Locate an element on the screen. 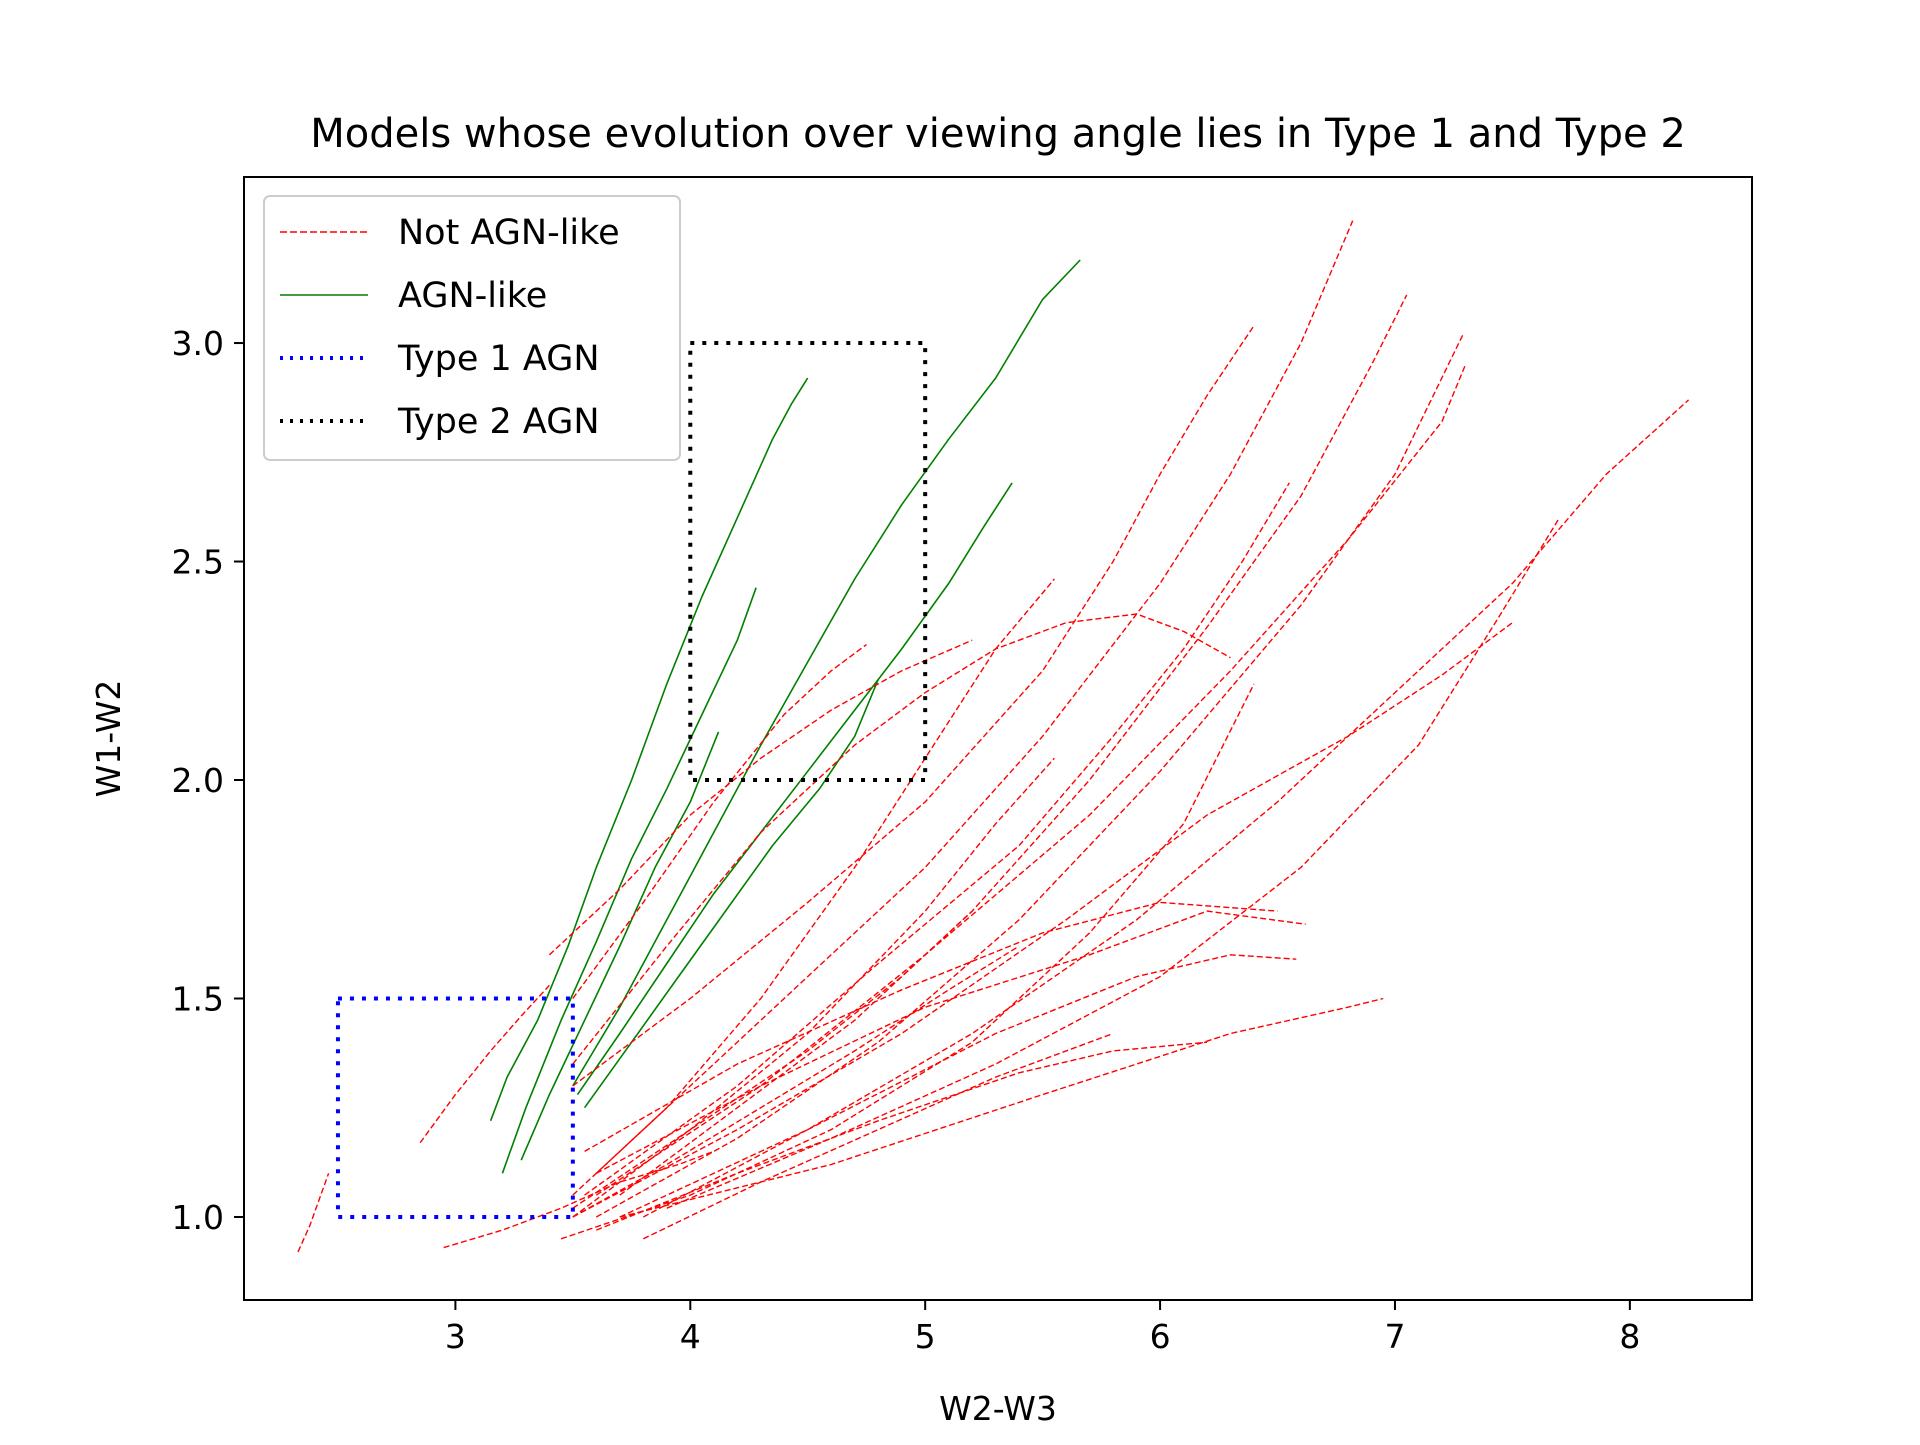  y-tick-label: 1.5 is located at coordinates (198, 998).